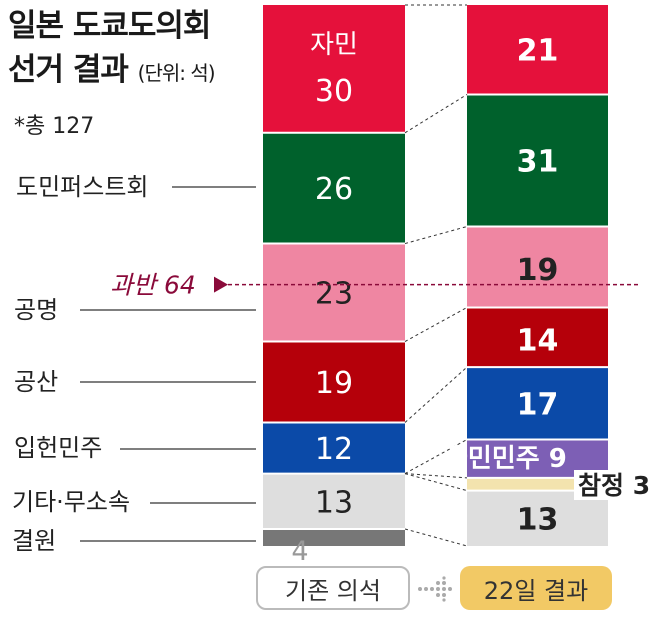 Image resolution: width=658 pixels, height=618 pixels. I want to click on chart-title: 일본 도쿄도의회 선거 결과 (단위: 석), so click(112, 49).